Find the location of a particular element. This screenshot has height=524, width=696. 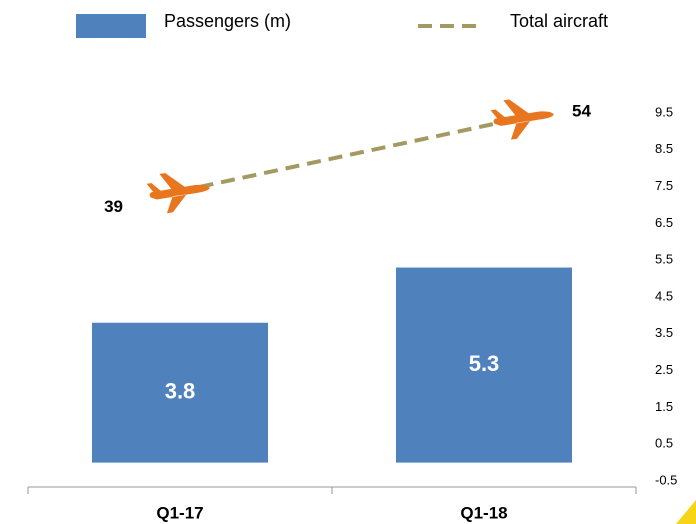

y-tick-label: 4.5 is located at coordinates (664, 295).